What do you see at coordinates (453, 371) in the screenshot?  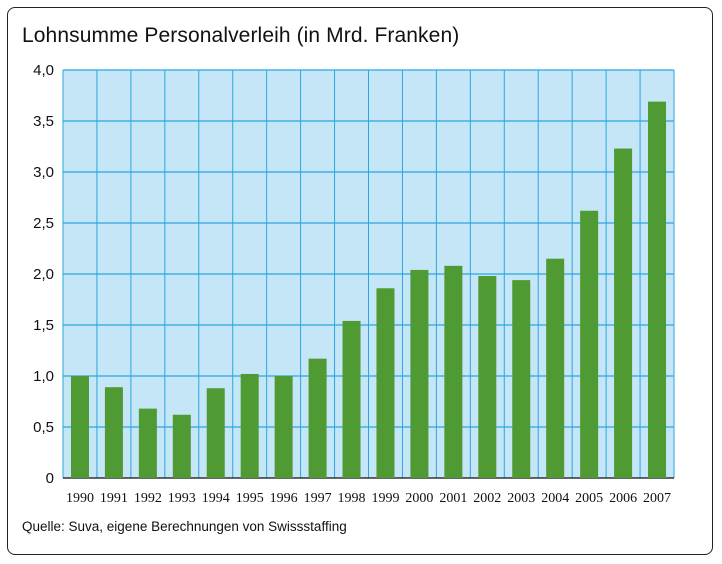 I see `bar-2001` at bounding box center [453, 371].